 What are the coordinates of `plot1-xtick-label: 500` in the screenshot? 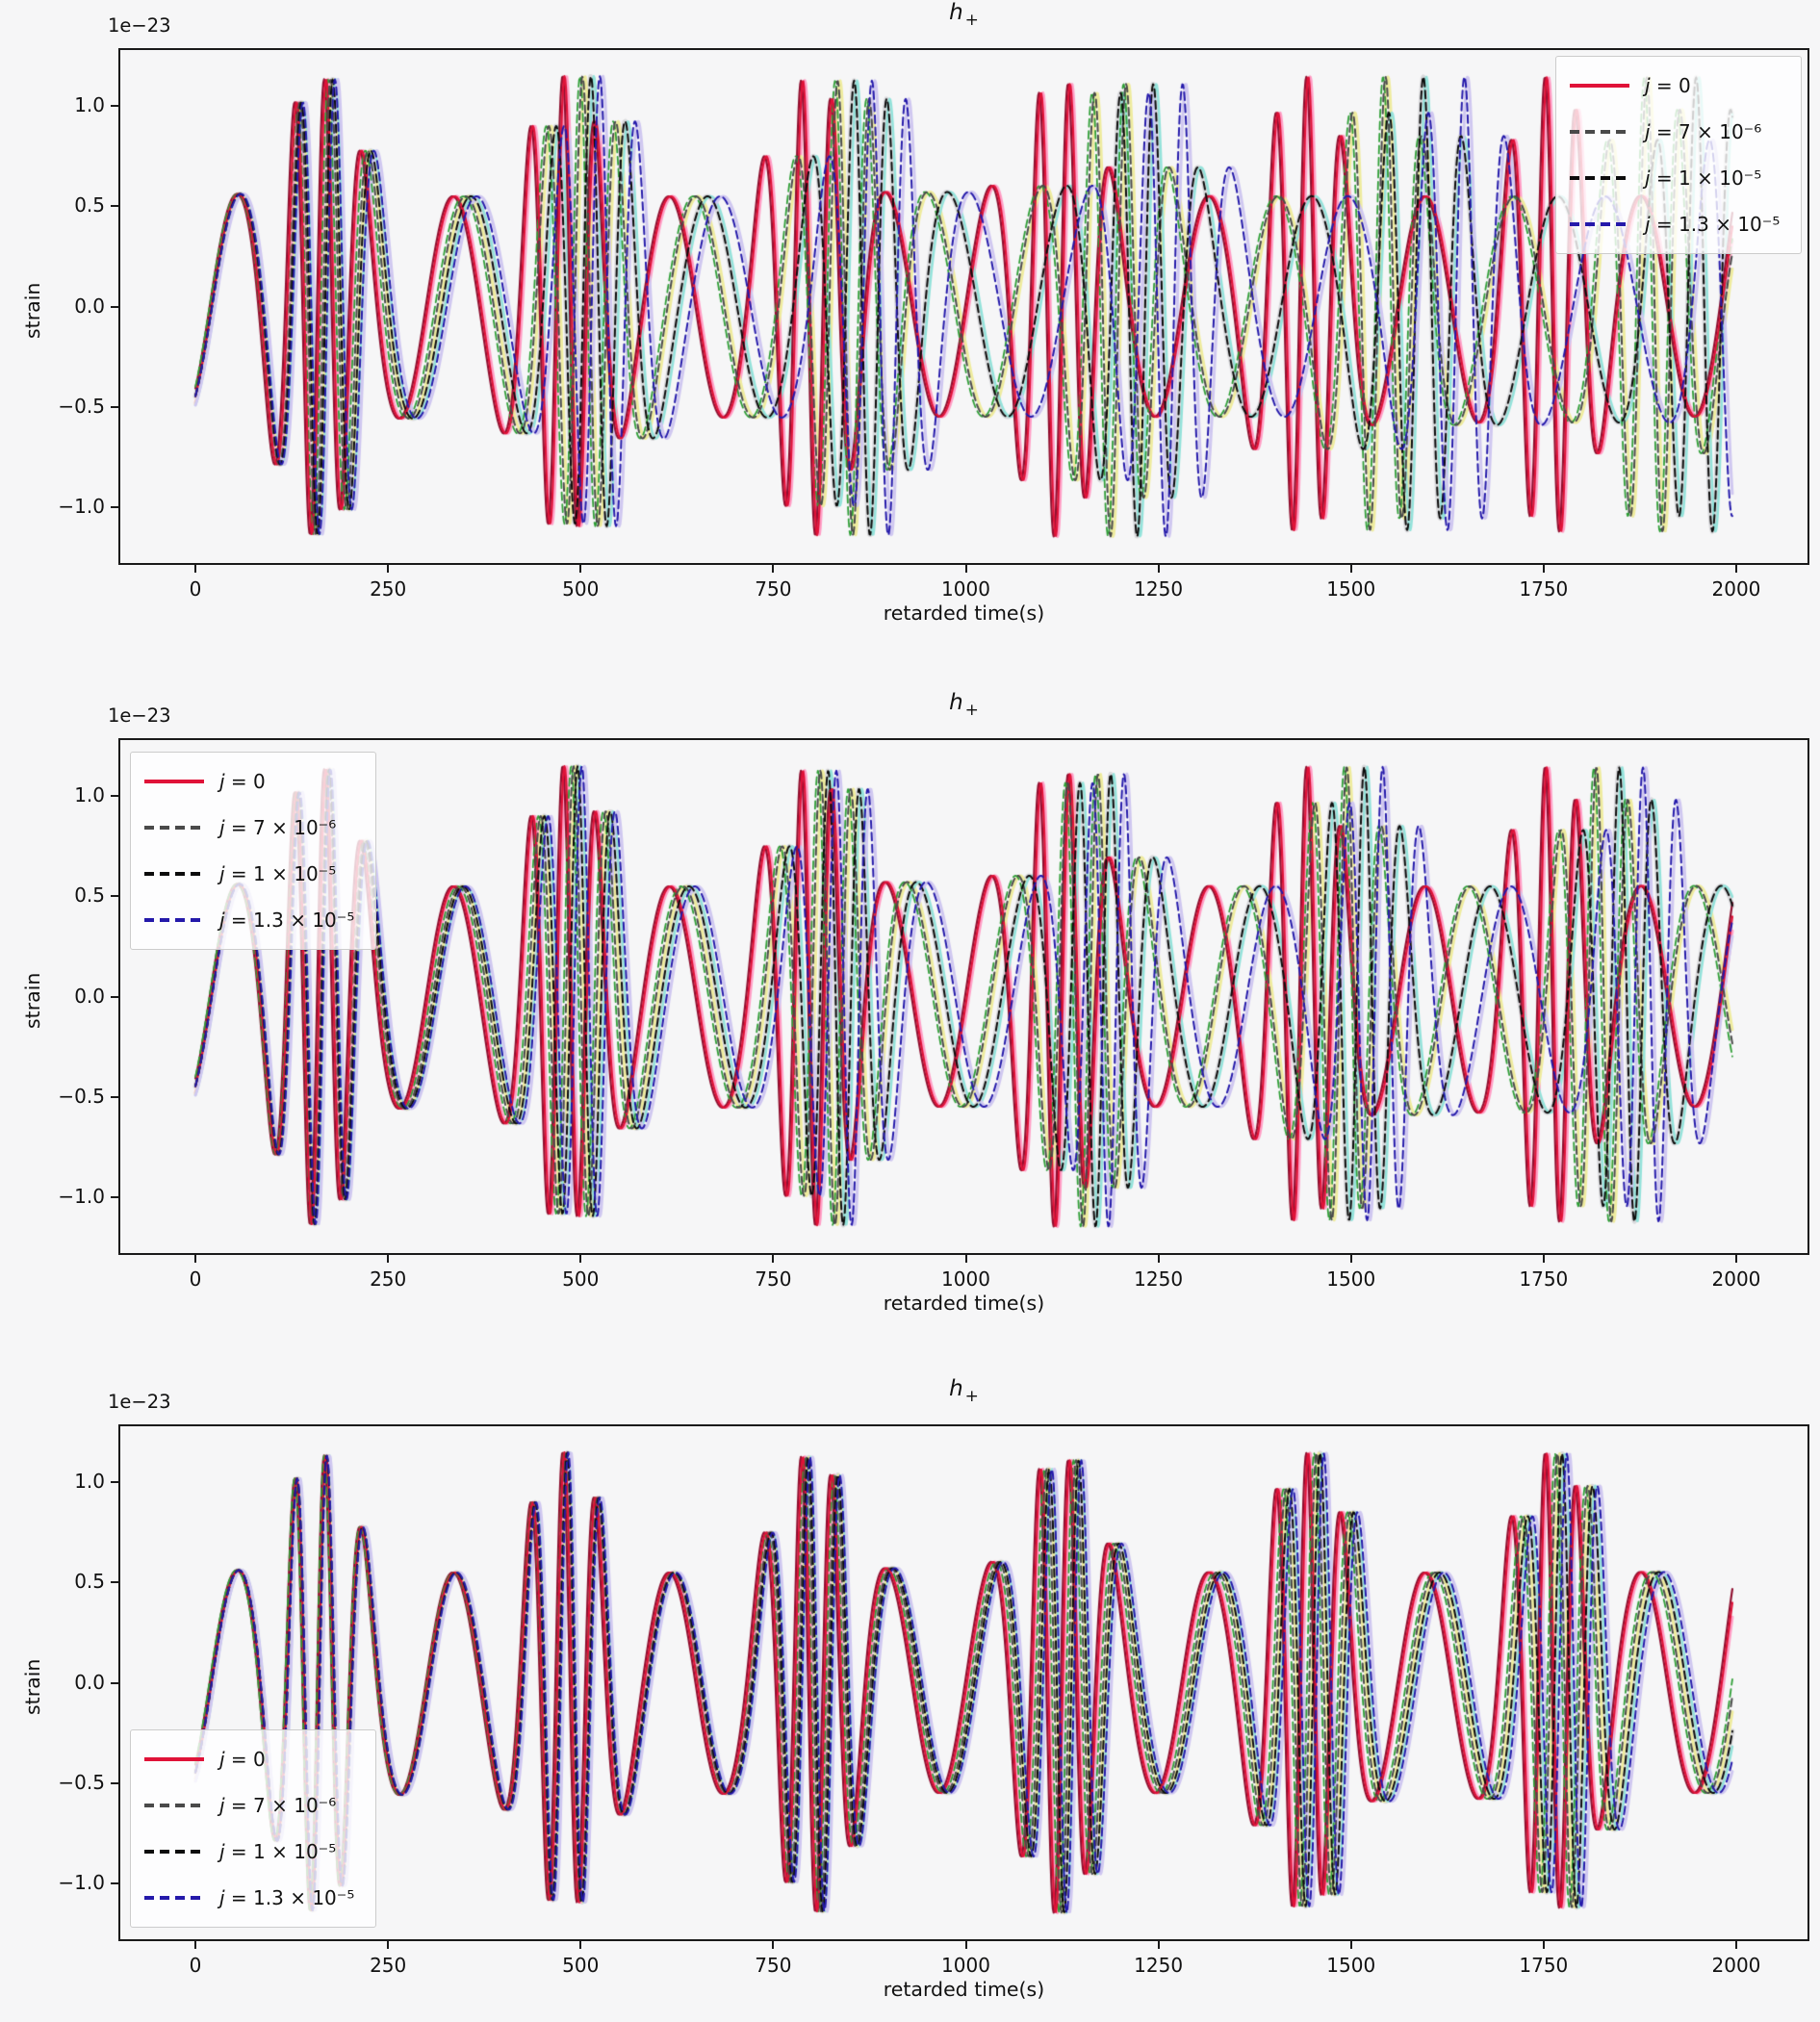 It's located at (581, 589).